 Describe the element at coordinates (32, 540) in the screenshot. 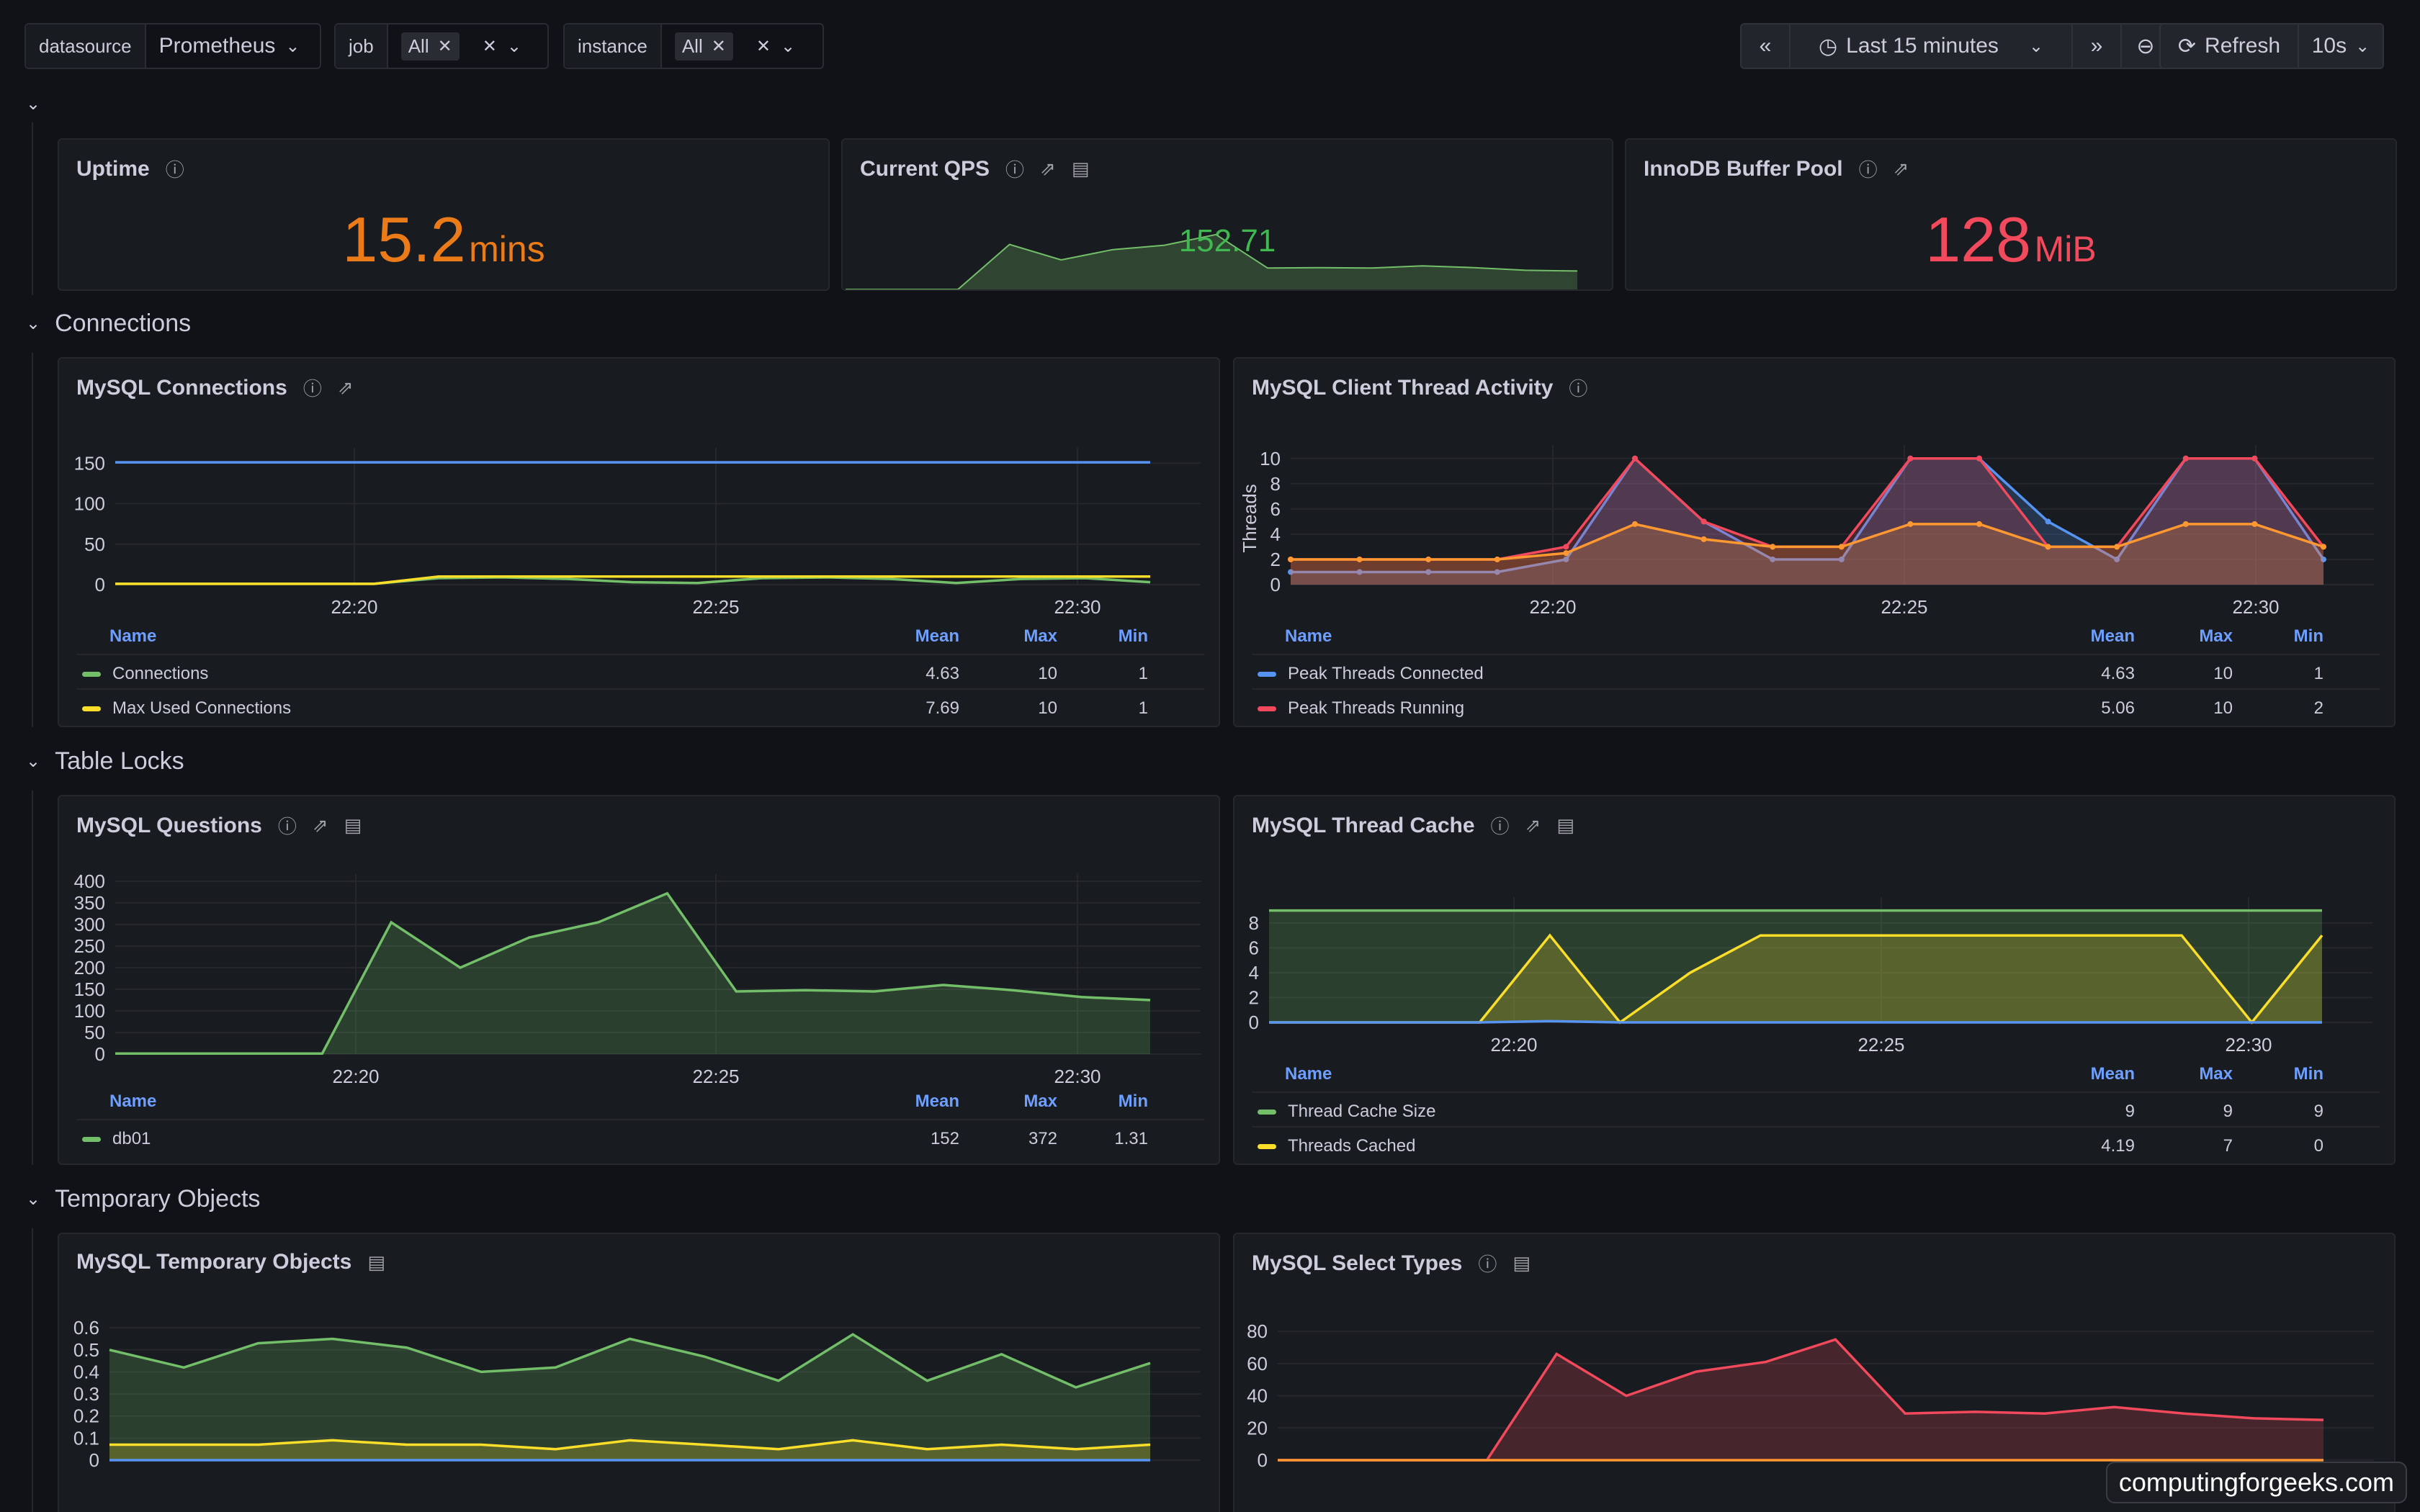

I see `row-rail` at that location.